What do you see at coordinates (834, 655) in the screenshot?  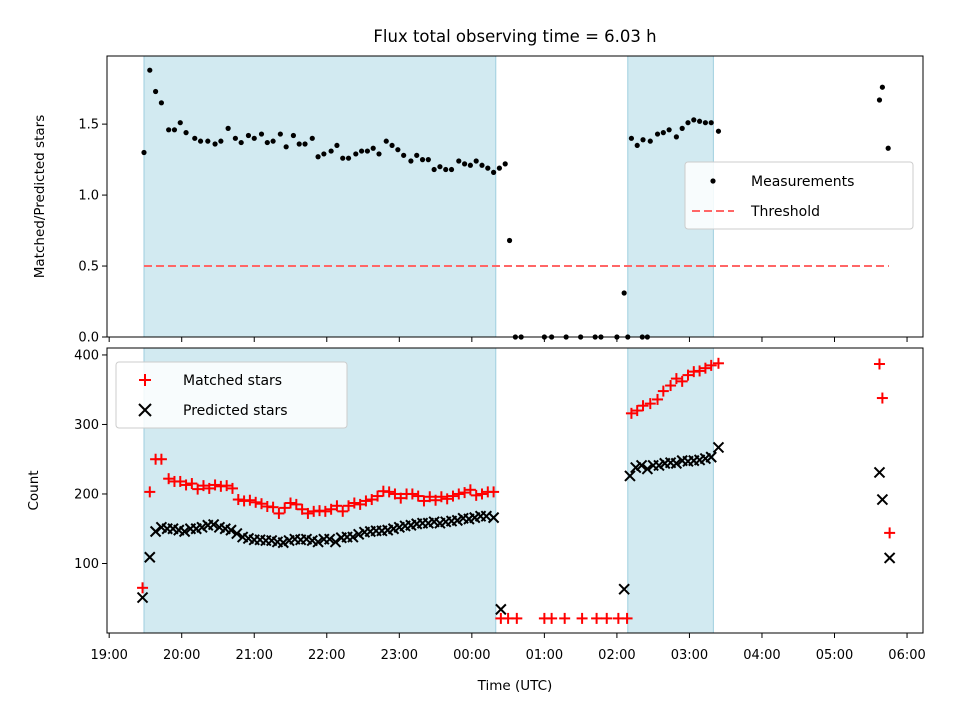 I see `x-tick-label: 05:00` at bounding box center [834, 655].